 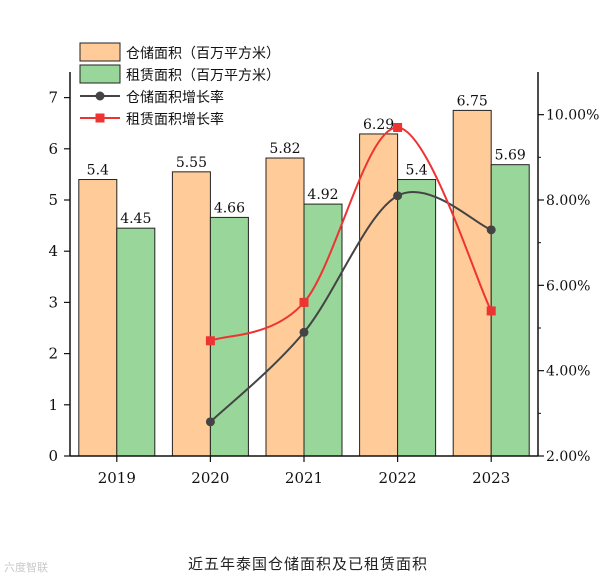 I want to click on left-tick-label-5: 5, so click(x=53, y=200).